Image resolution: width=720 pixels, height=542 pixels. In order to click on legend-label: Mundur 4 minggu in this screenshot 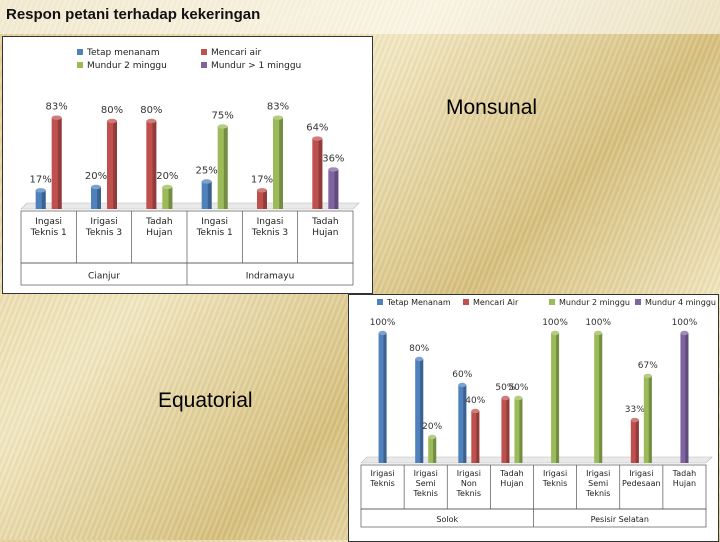, I will do `click(680, 302)`.